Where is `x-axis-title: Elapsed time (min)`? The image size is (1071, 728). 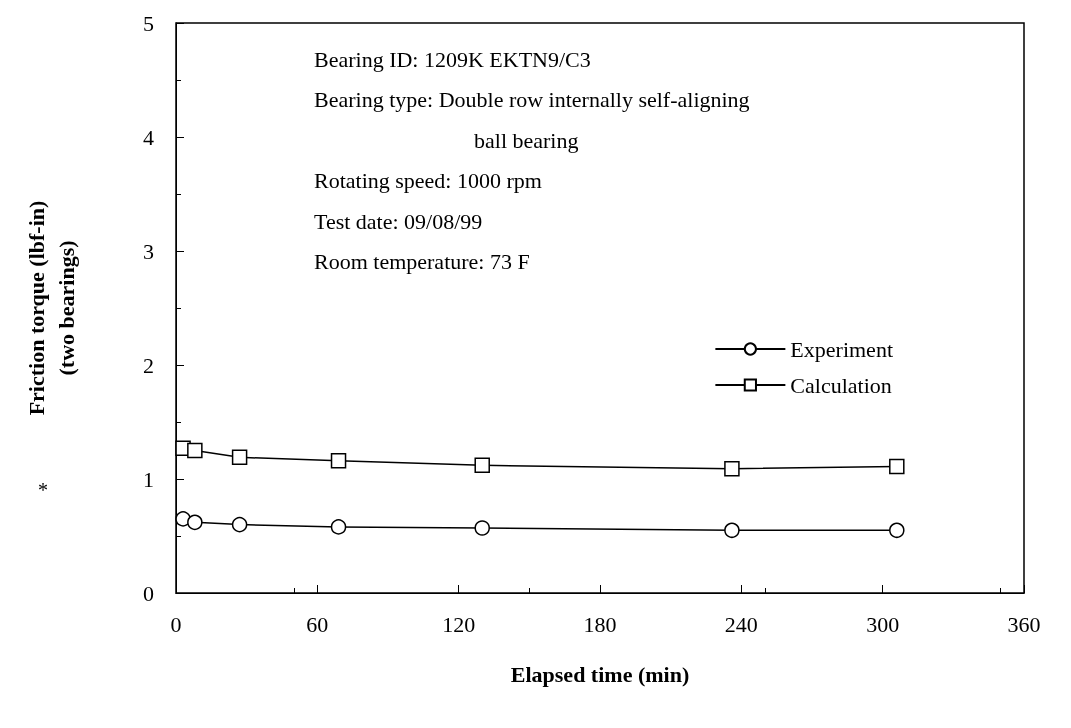
x-axis-title: Elapsed time (min) is located at coordinates (600, 674).